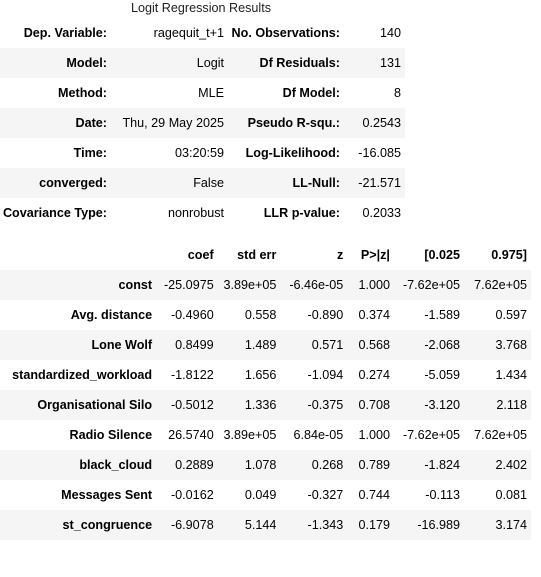 This screenshot has height=577, width=541. What do you see at coordinates (379, 153) in the screenshot?
I see `summary-value: -16.085` at bounding box center [379, 153].